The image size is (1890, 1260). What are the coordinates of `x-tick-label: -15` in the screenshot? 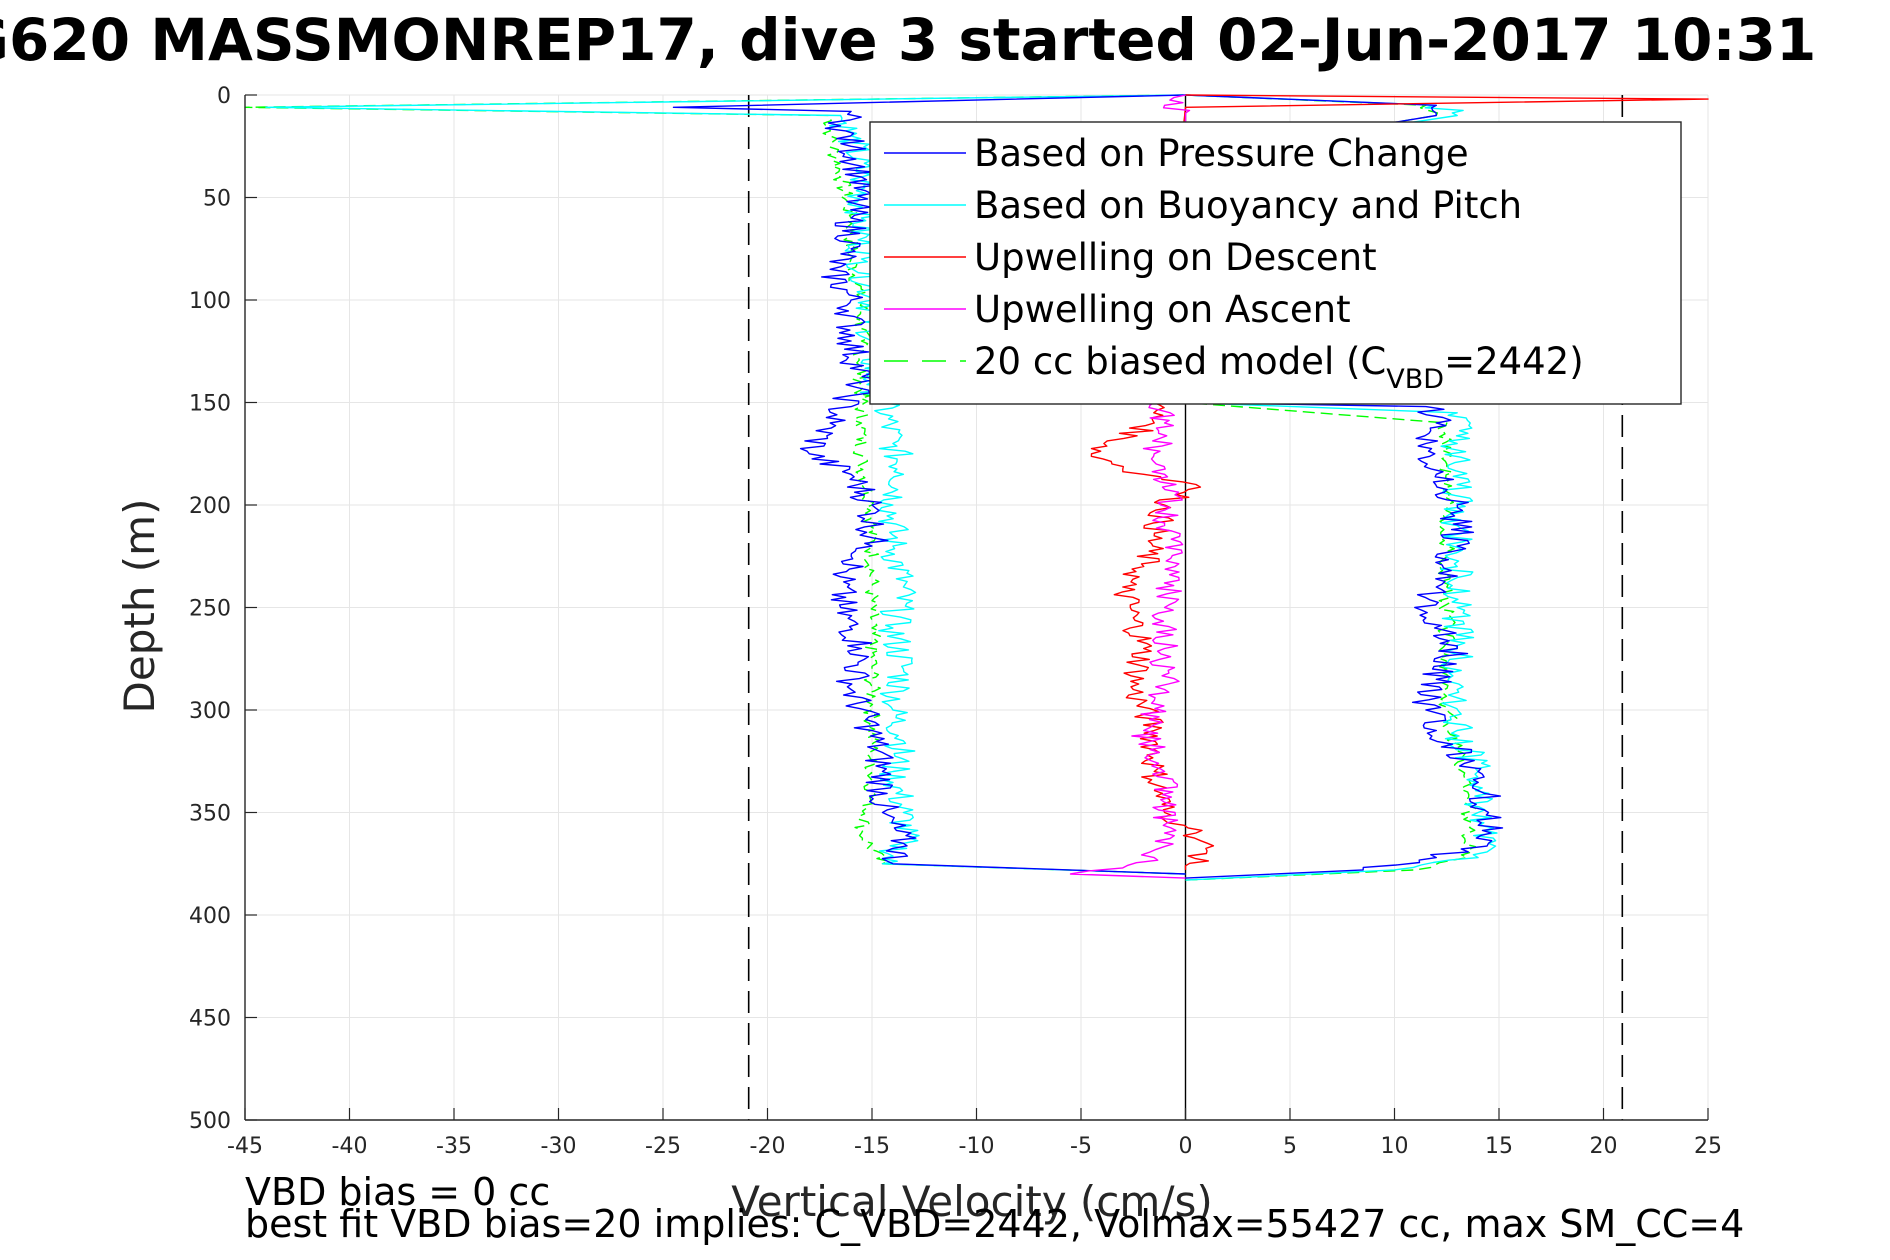 It's located at (872, 1146).